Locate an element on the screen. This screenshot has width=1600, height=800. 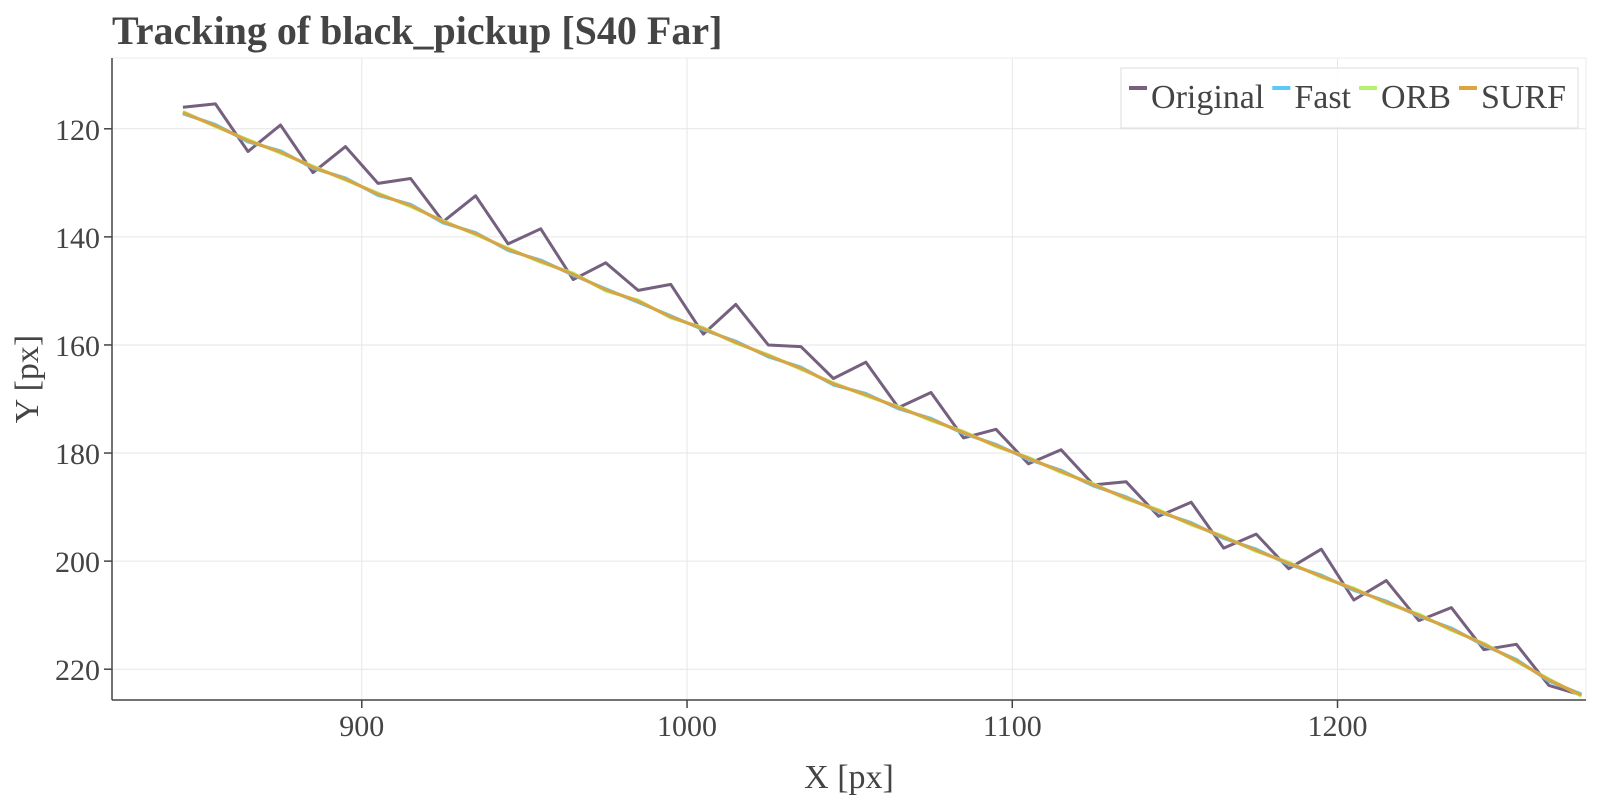
legend: Original Fast ORB SURF is located at coordinates (1349, 98).